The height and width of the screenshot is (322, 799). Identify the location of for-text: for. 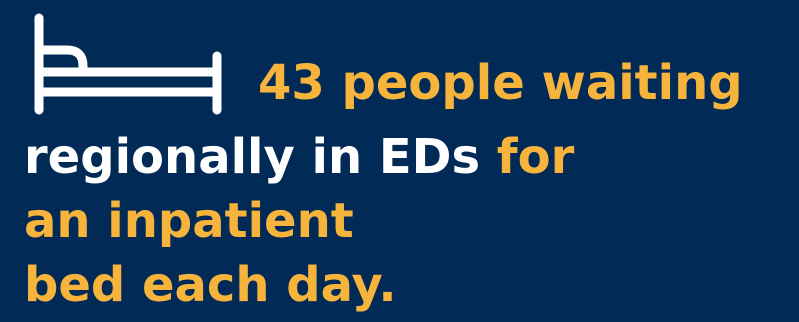
(527, 157).